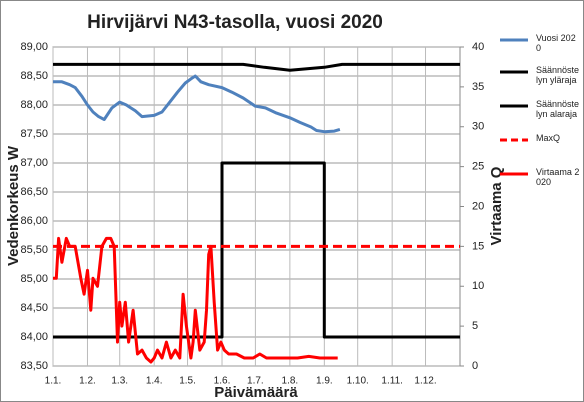 This screenshot has width=584, height=402. Describe the element at coordinates (256, 392) in the screenshot. I see `x-axis-label: Päivämäärä` at that location.